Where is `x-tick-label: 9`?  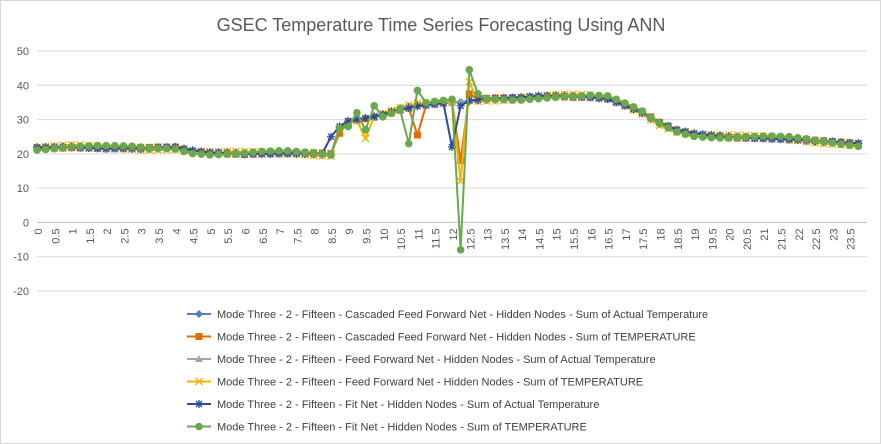 x-tick-label: 9 is located at coordinates (350, 231).